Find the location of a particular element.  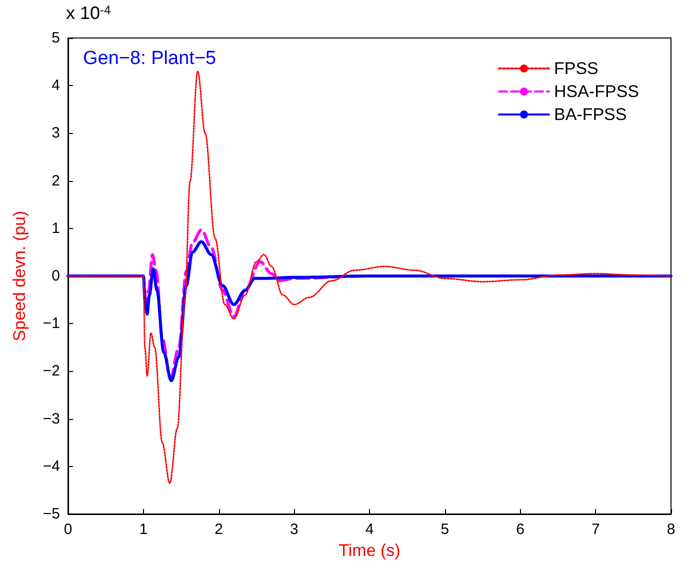

x-tick-label: 1 is located at coordinates (143, 529).